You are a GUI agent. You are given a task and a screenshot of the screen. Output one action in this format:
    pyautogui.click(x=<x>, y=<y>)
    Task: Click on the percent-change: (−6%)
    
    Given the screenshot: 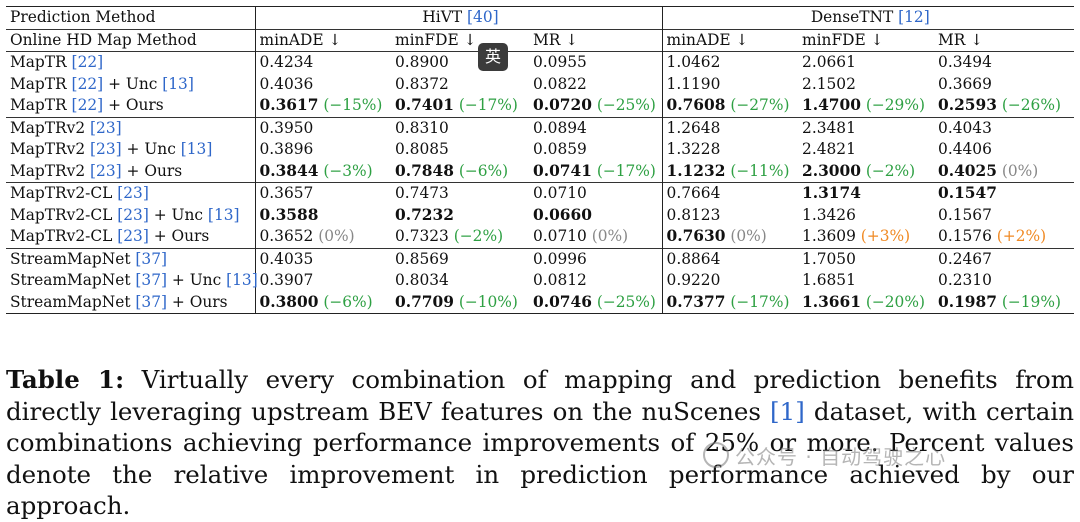 What is the action you would take?
    pyautogui.click(x=483, y=170)
    